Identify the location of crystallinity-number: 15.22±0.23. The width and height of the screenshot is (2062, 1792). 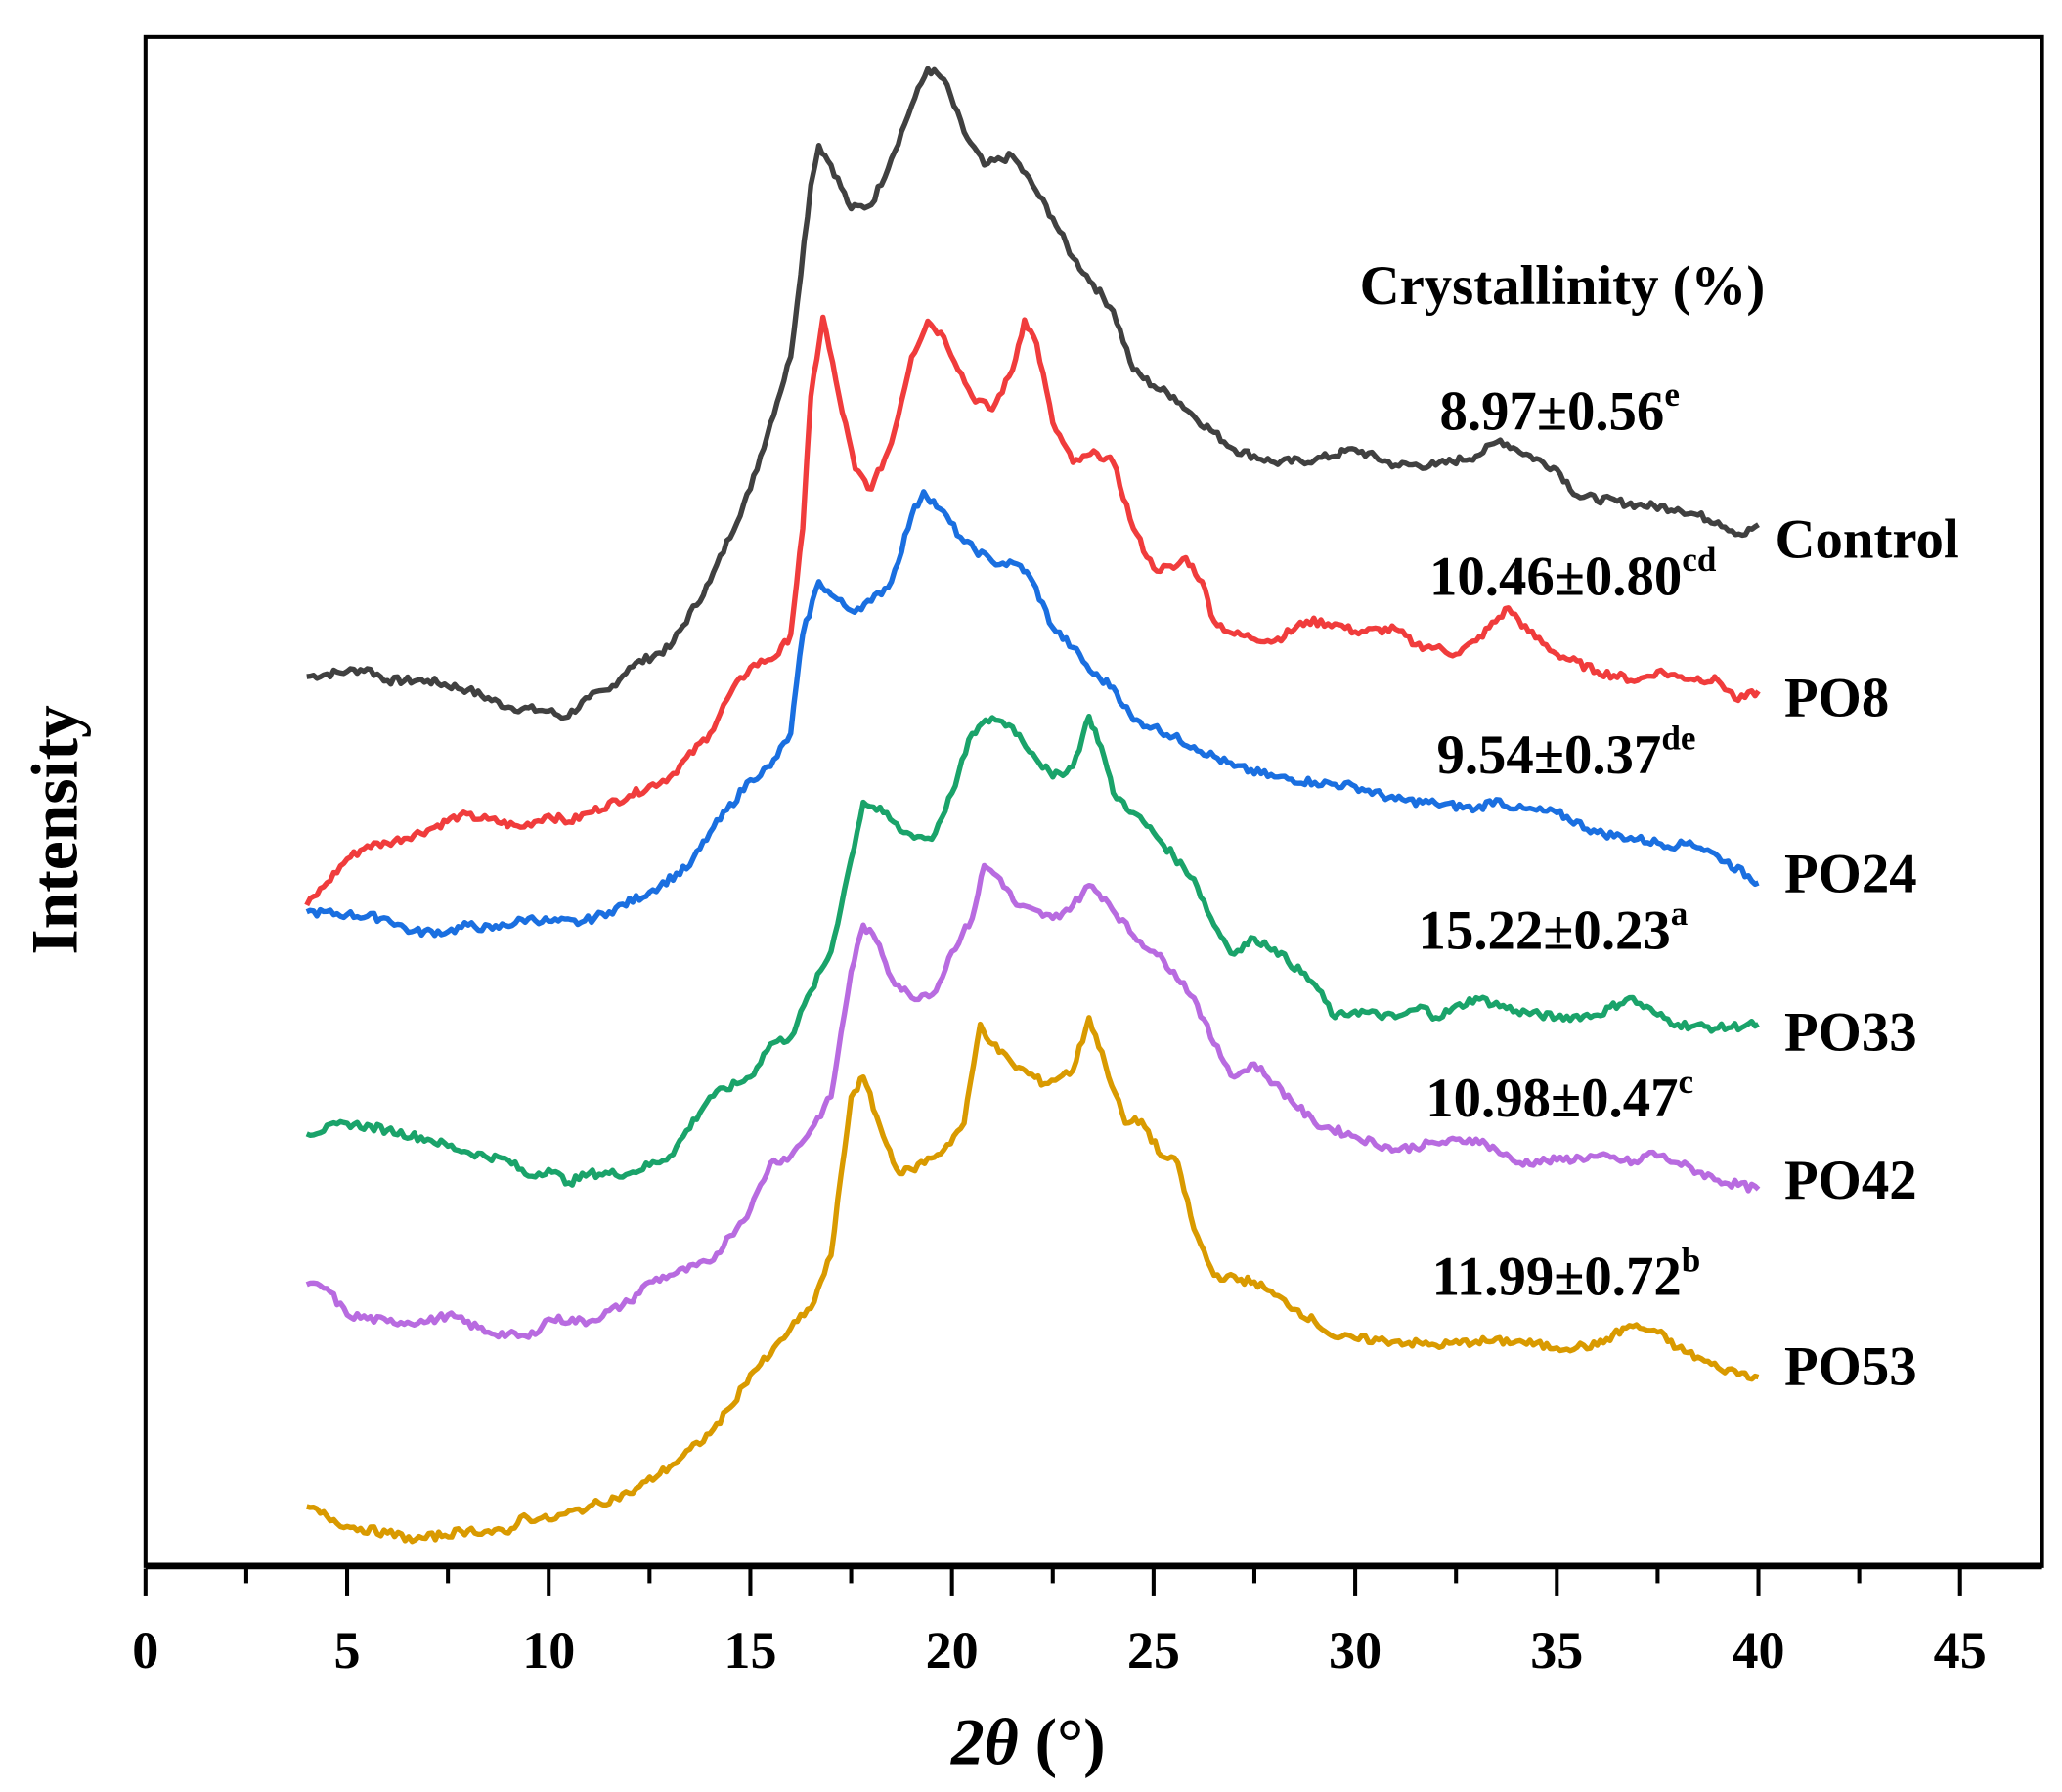
(1545, 931).